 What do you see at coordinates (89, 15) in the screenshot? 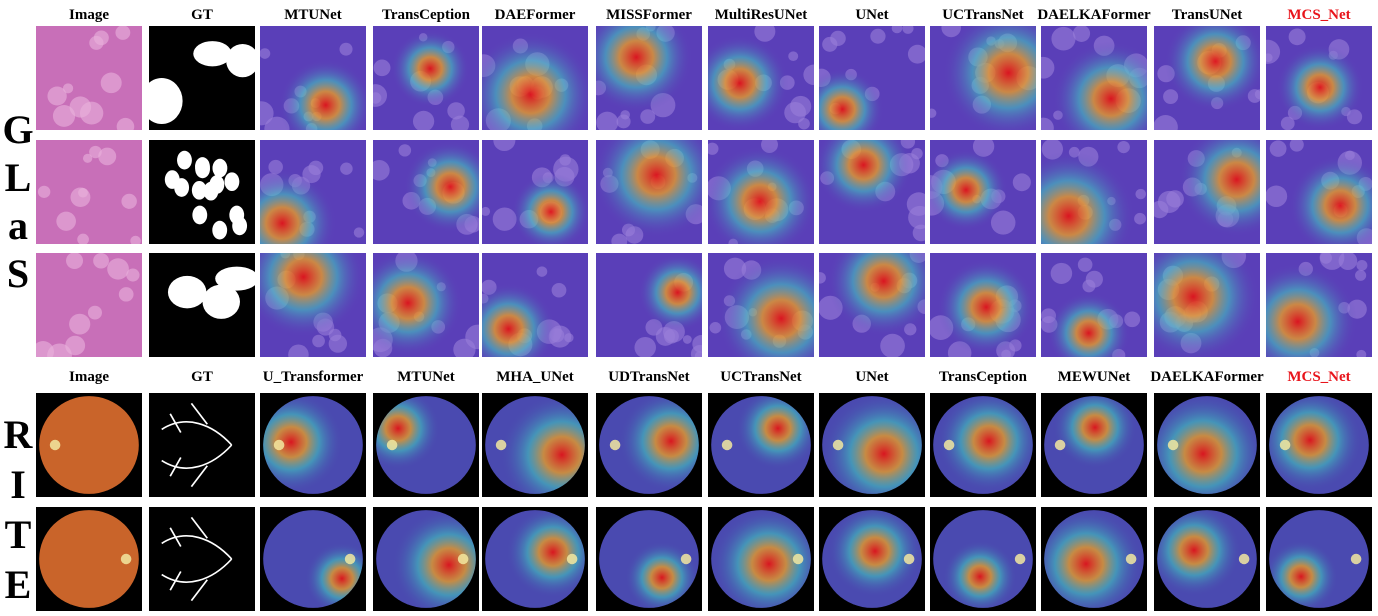
I see `glas-column-header: Image` at bounding box center [89, 15].